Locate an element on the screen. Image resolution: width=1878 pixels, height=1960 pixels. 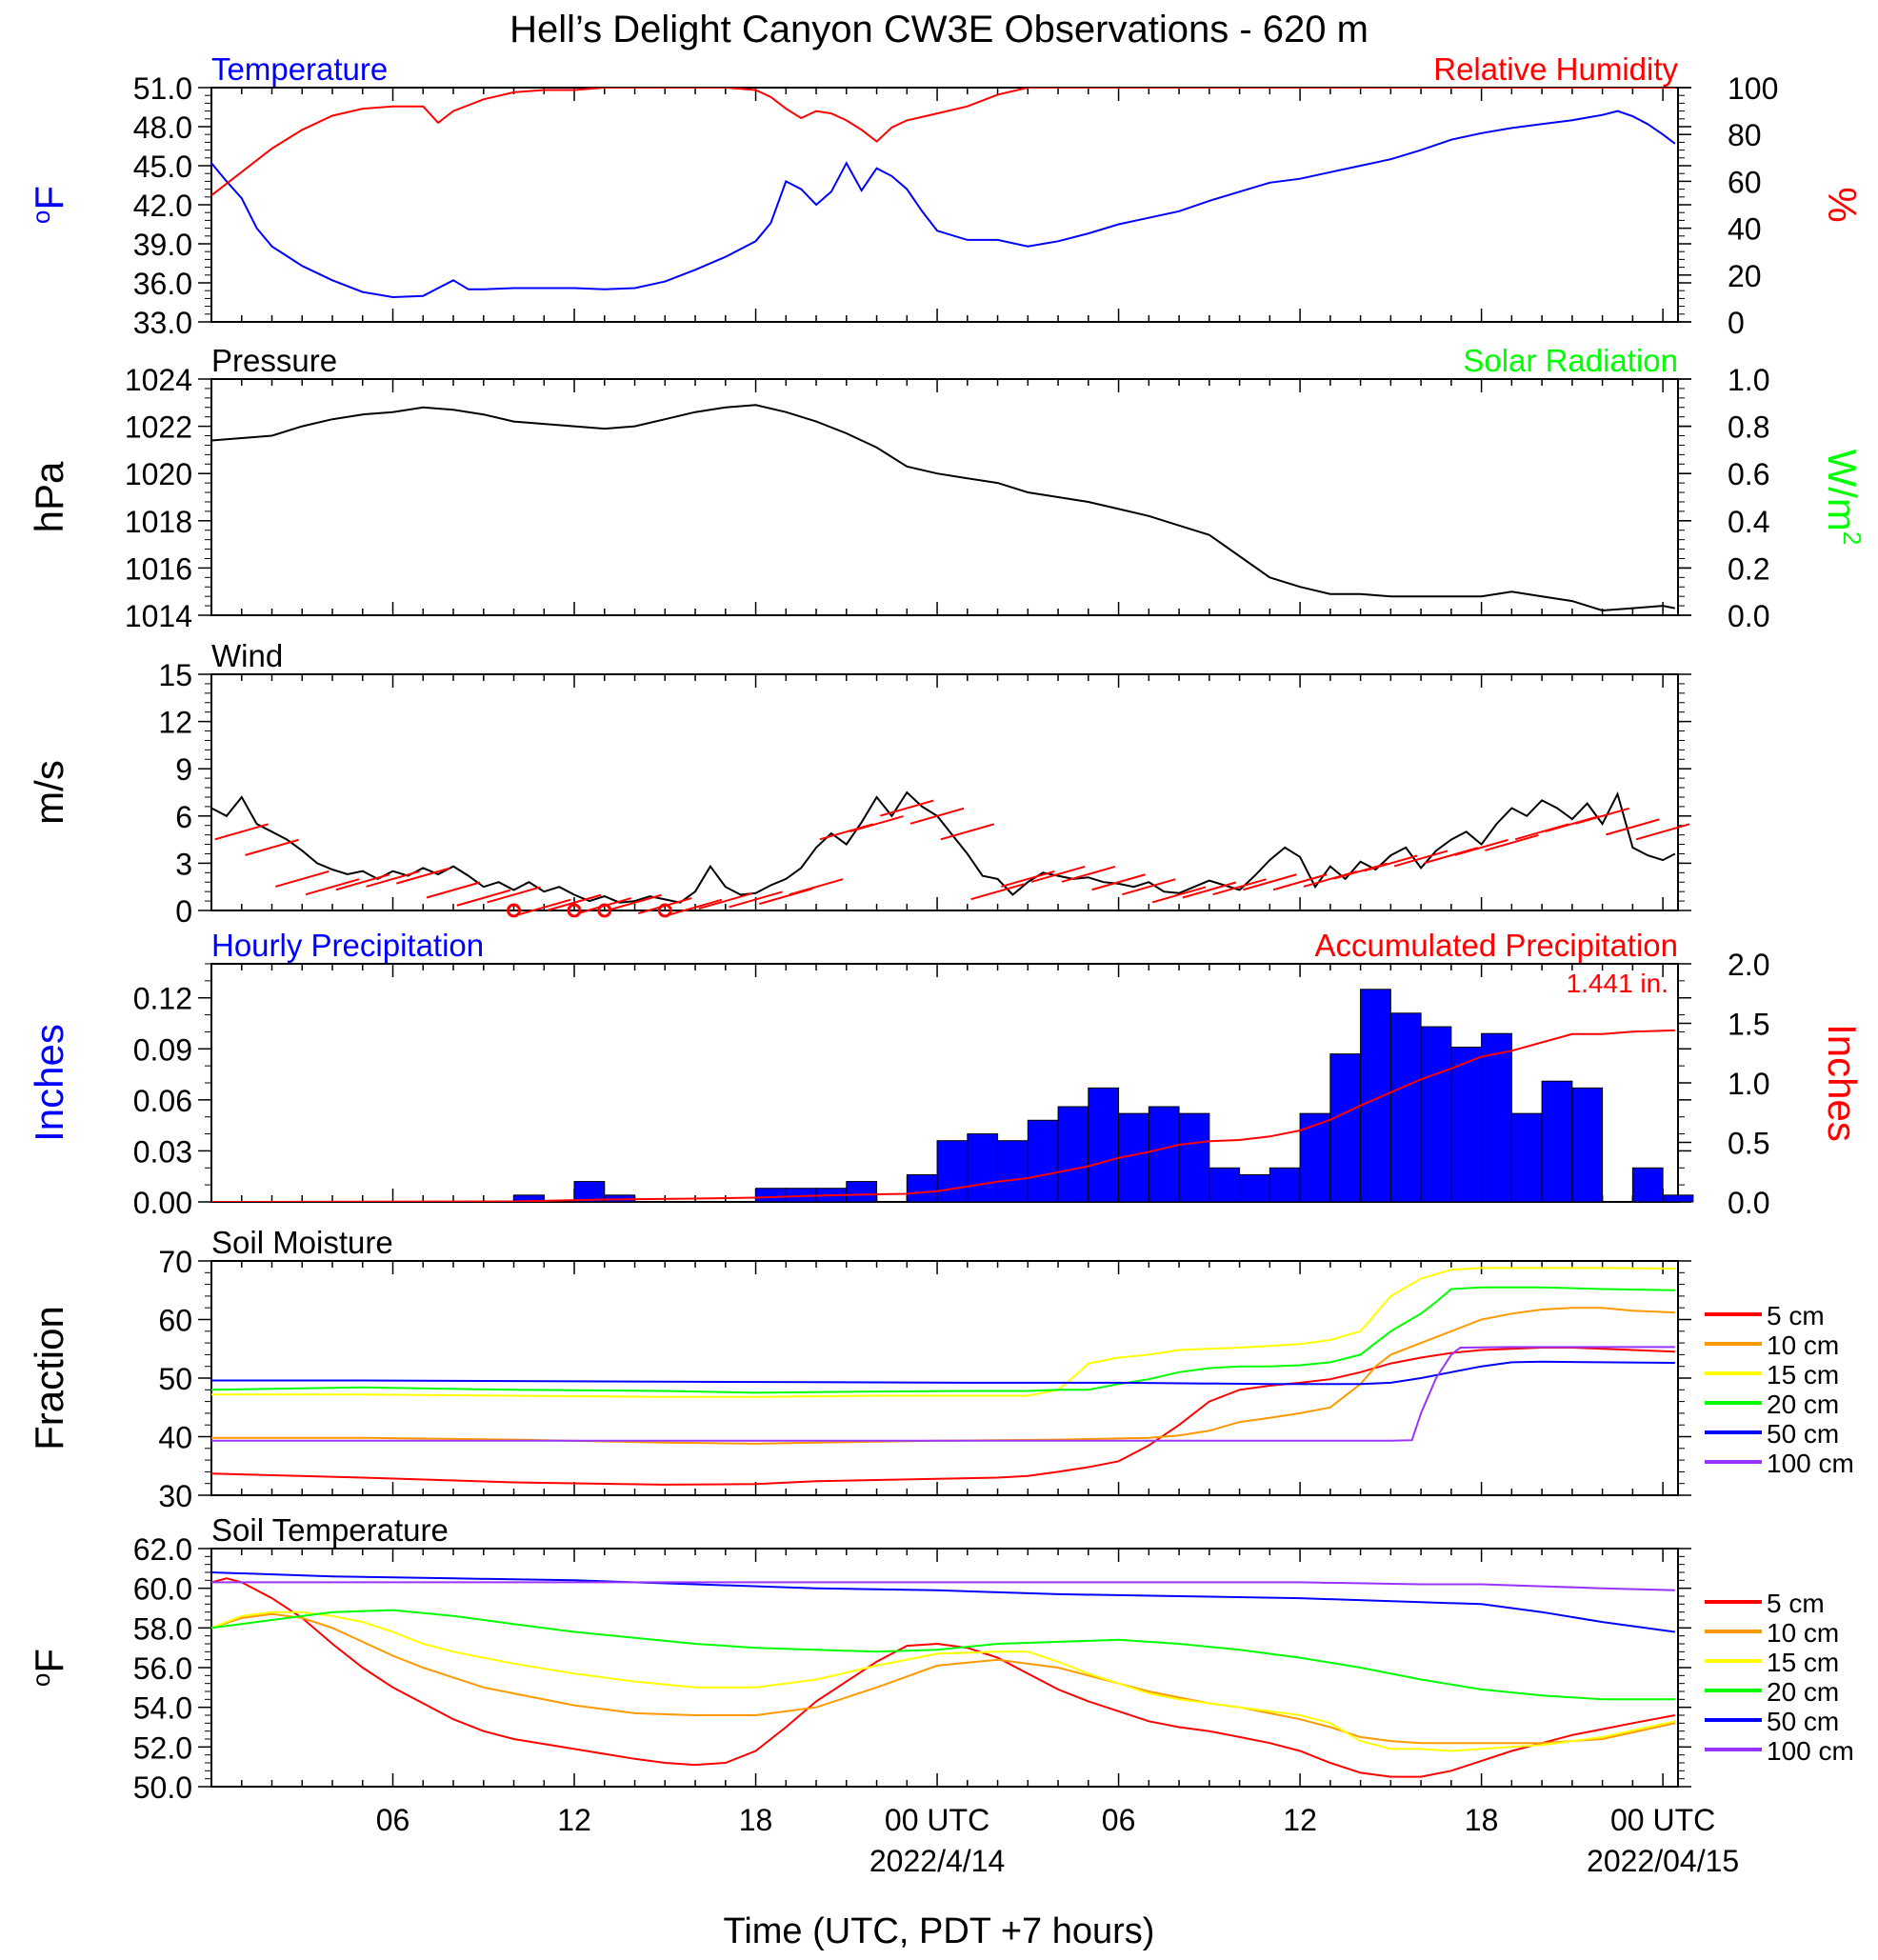
panel-left-label: Soil Moisture is located at coordinates (302, 1242).